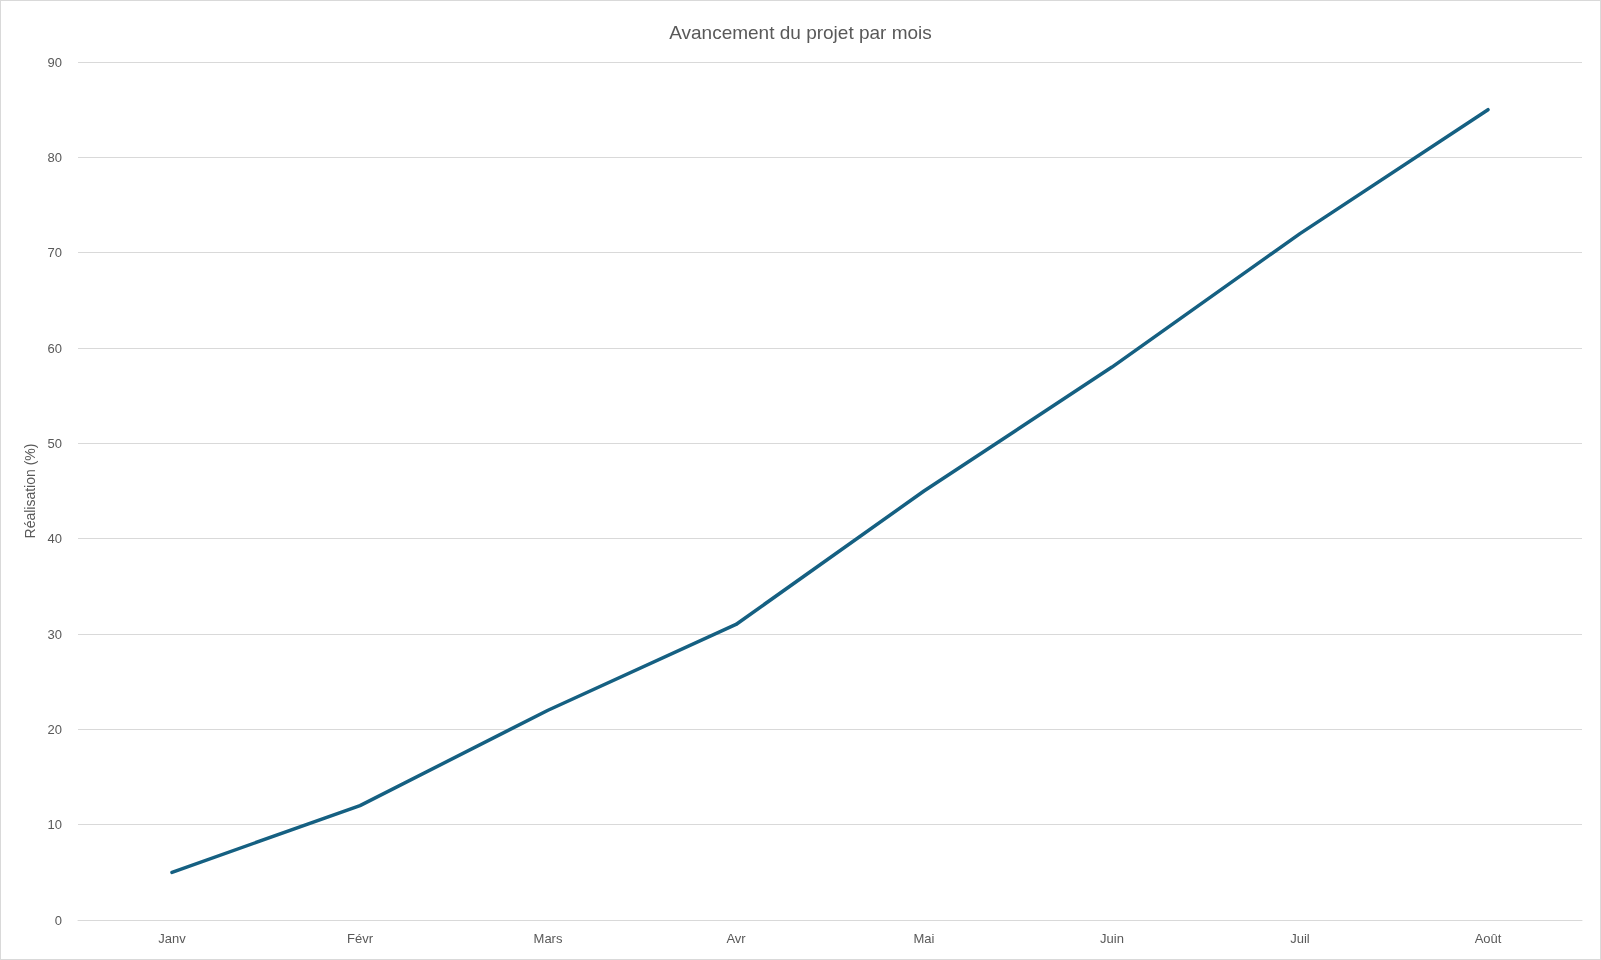 Image resolution: width=1601 pixels, height=960 pixels. I want to click on x-tick-label: Mars, so click(548, 938).